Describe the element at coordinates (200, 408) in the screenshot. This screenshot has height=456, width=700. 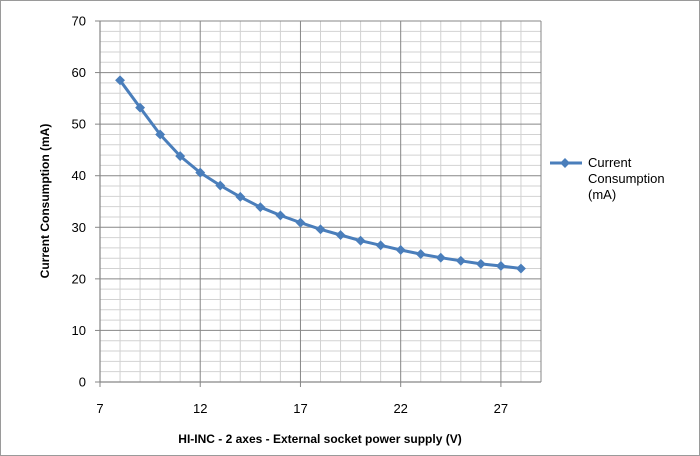
I see `x-tick-label: 12` at that location.